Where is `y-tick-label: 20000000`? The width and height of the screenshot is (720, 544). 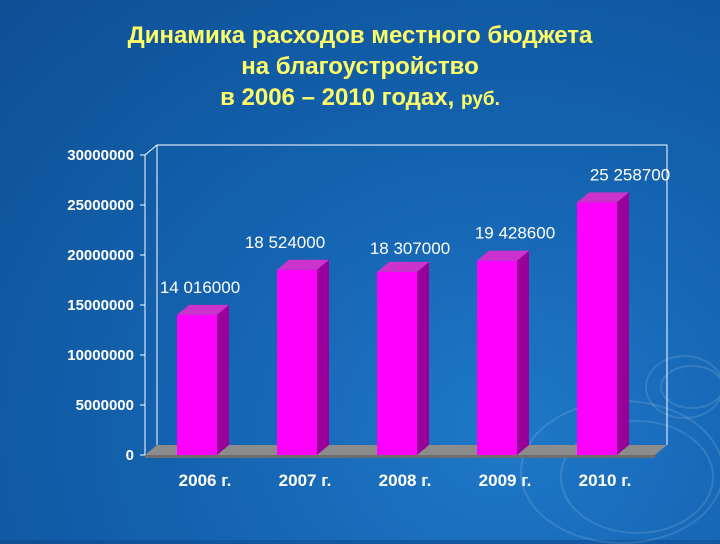 y-tick-label: 20000000 is located at coordinates (100, 255).